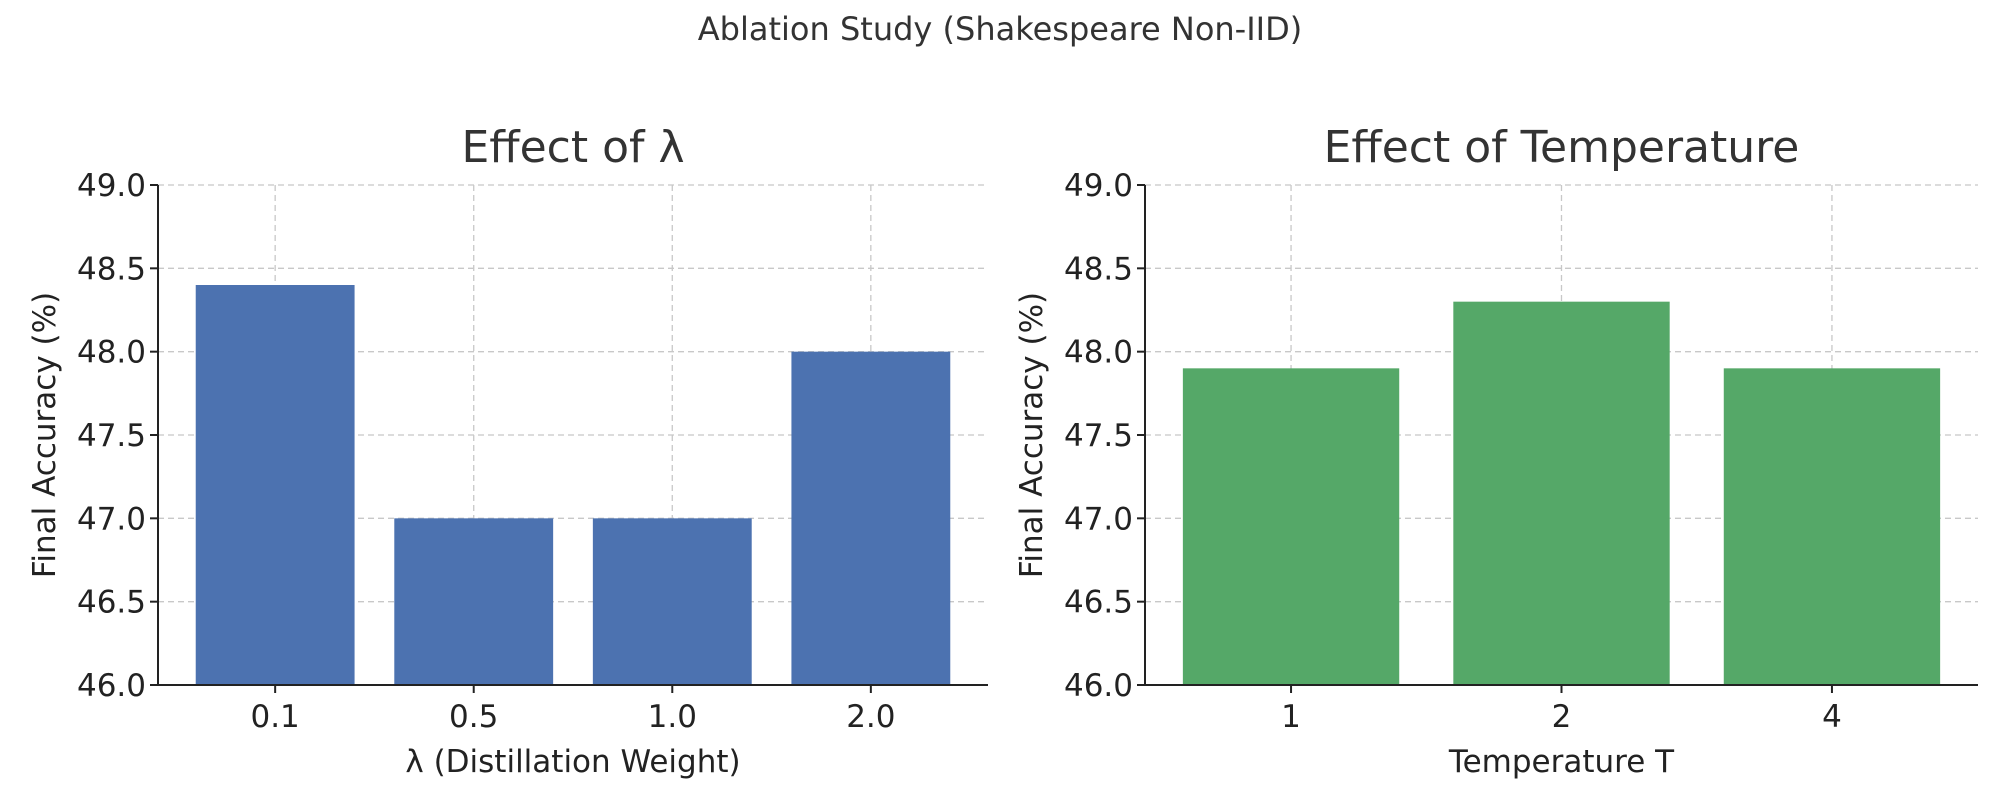 The width and height of the screenshot is (2000, 804). What do you see at coordinates (474, 601) in the screenshot?
I see `bar-lambda-0.5` at bounding box center [474, 601].